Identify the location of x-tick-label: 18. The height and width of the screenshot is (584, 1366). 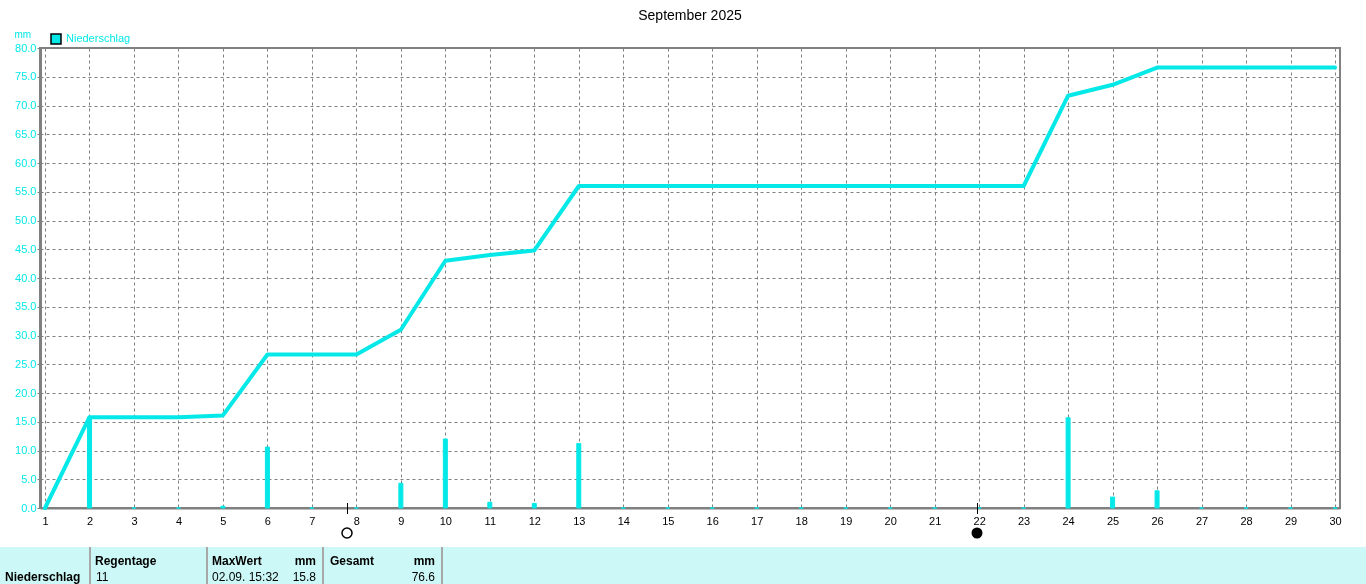
(801, 520).